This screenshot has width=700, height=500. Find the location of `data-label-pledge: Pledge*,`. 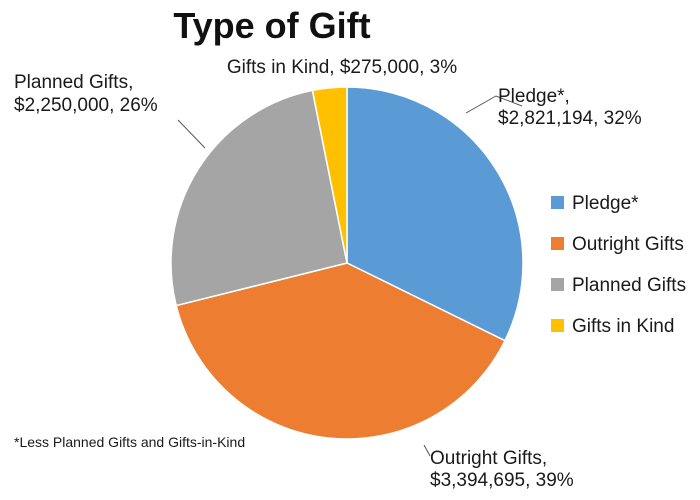

data-label-pledge: Pledge*, is located at coordinates (534, 96).